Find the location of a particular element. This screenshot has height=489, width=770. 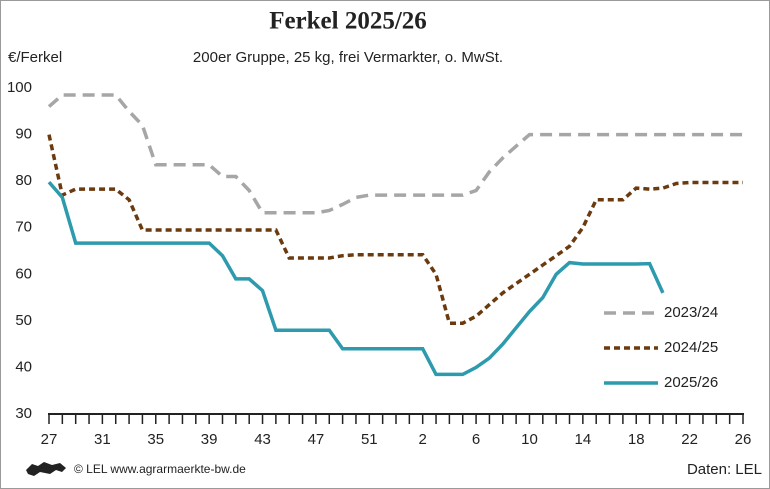

y-tick-label: 40 is located at coordinates (23, 366).